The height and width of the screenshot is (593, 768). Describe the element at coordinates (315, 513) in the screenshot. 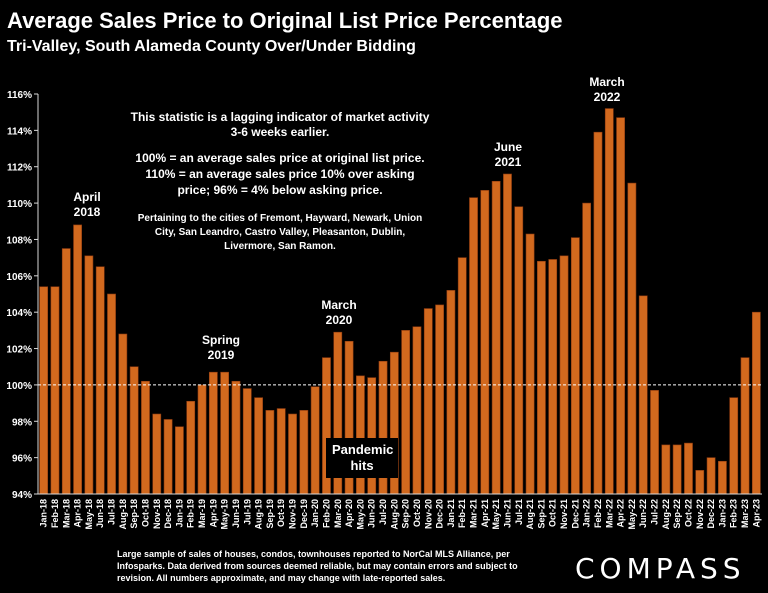

I see `x-tick-label: Jan-20` at that location.